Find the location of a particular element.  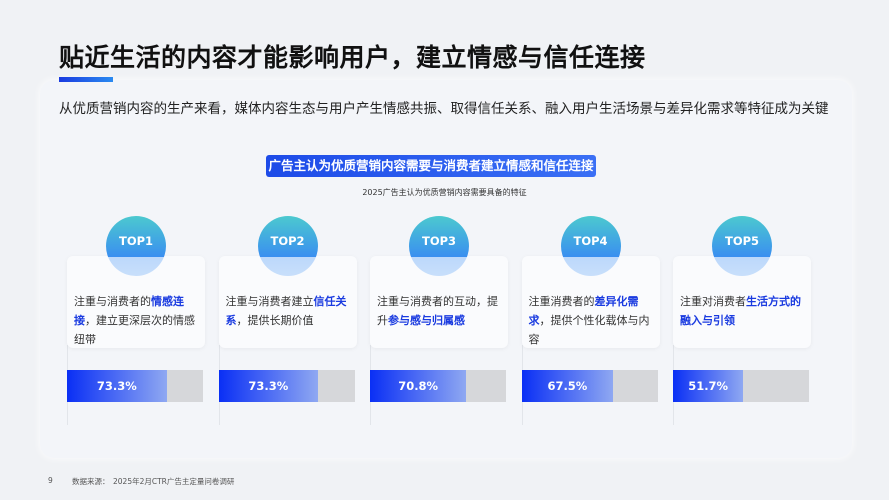

title-underline is located at coordinates (86, 79).